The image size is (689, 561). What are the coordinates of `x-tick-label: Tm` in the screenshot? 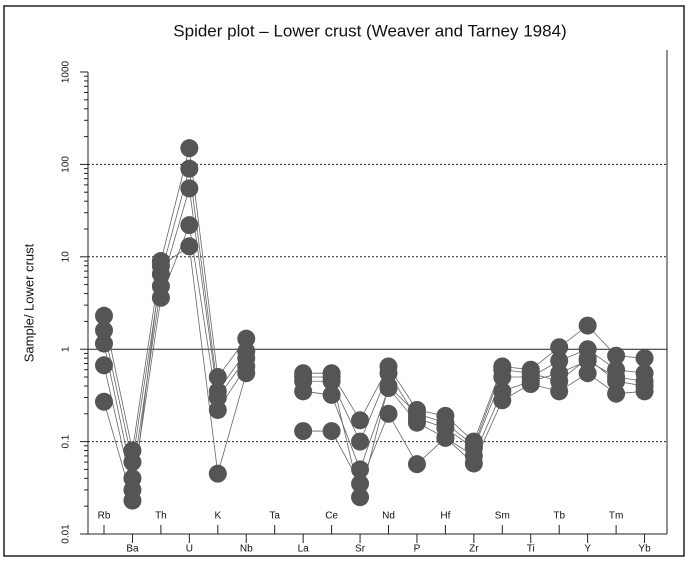 It's located at (616, 516).